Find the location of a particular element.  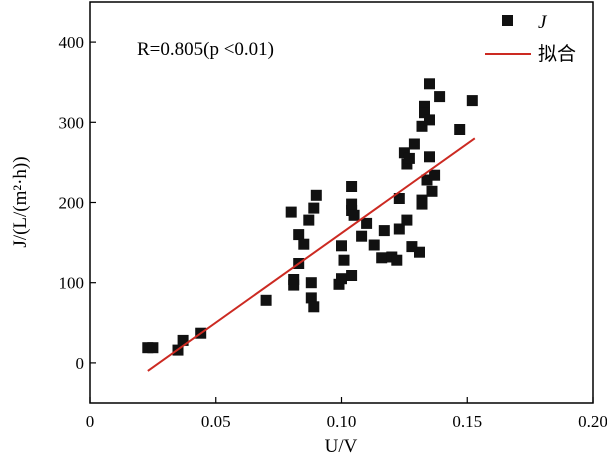

correlation-annotation: R=0.805(p <0.01) is located at coordinates (205, 49).